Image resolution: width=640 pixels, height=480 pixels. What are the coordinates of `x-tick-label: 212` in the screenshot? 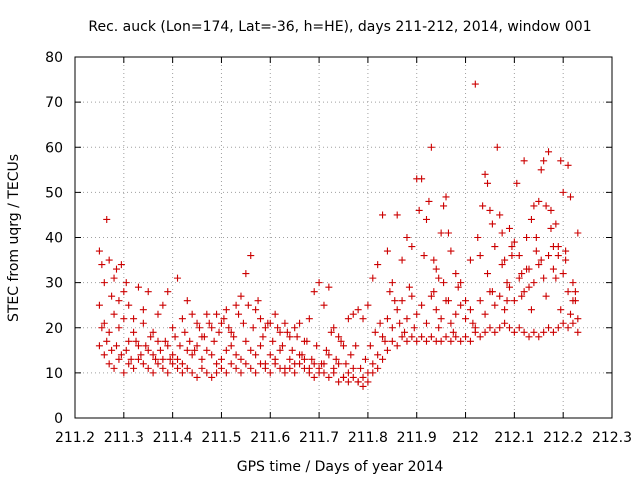 It's located at (465, 438).